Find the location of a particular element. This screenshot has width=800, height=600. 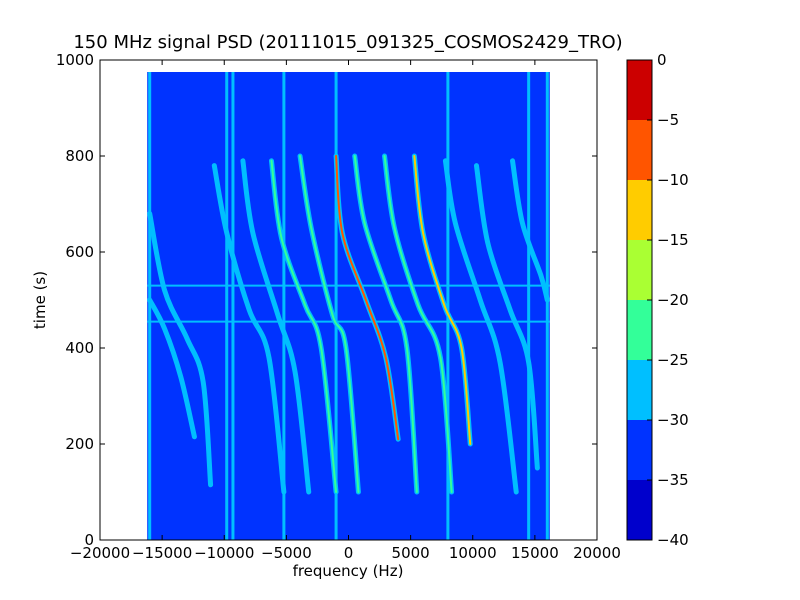

y-tick-label: 1000 is located at coordinates (75, 60).